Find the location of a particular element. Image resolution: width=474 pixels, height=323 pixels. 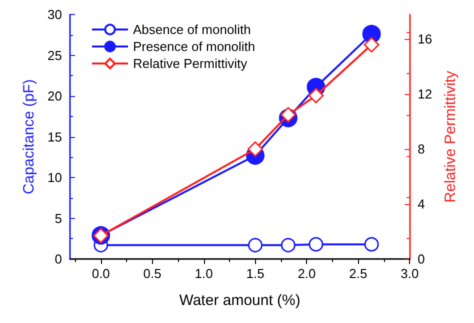

y2-tick-label: 8 is located at coordinates (421, 149).